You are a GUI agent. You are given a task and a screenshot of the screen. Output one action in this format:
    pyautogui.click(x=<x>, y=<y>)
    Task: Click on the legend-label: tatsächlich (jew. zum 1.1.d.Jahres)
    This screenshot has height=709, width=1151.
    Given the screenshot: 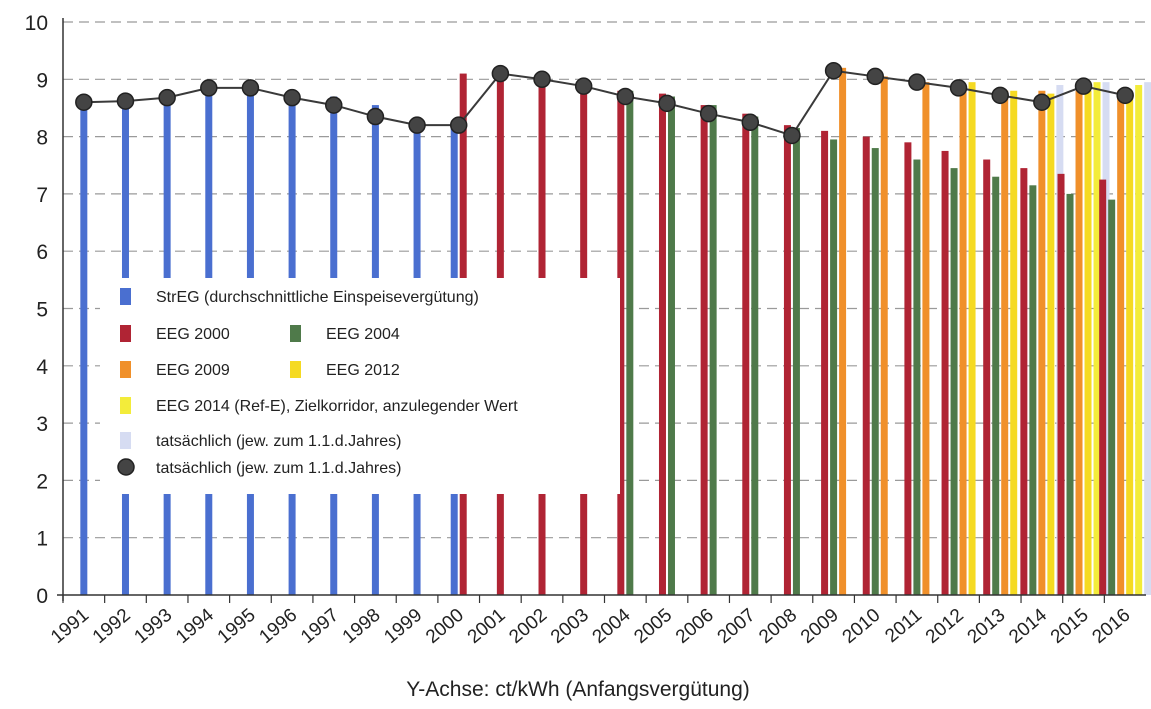 What is the action you would take?
    pyautogui.click(x=278, y=468)
    